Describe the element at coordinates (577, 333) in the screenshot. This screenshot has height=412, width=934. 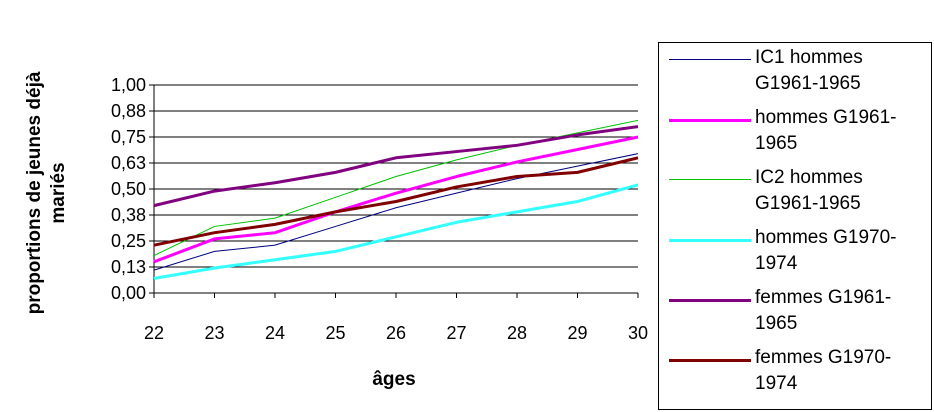
I see `x-tick-label: 29` at that location.